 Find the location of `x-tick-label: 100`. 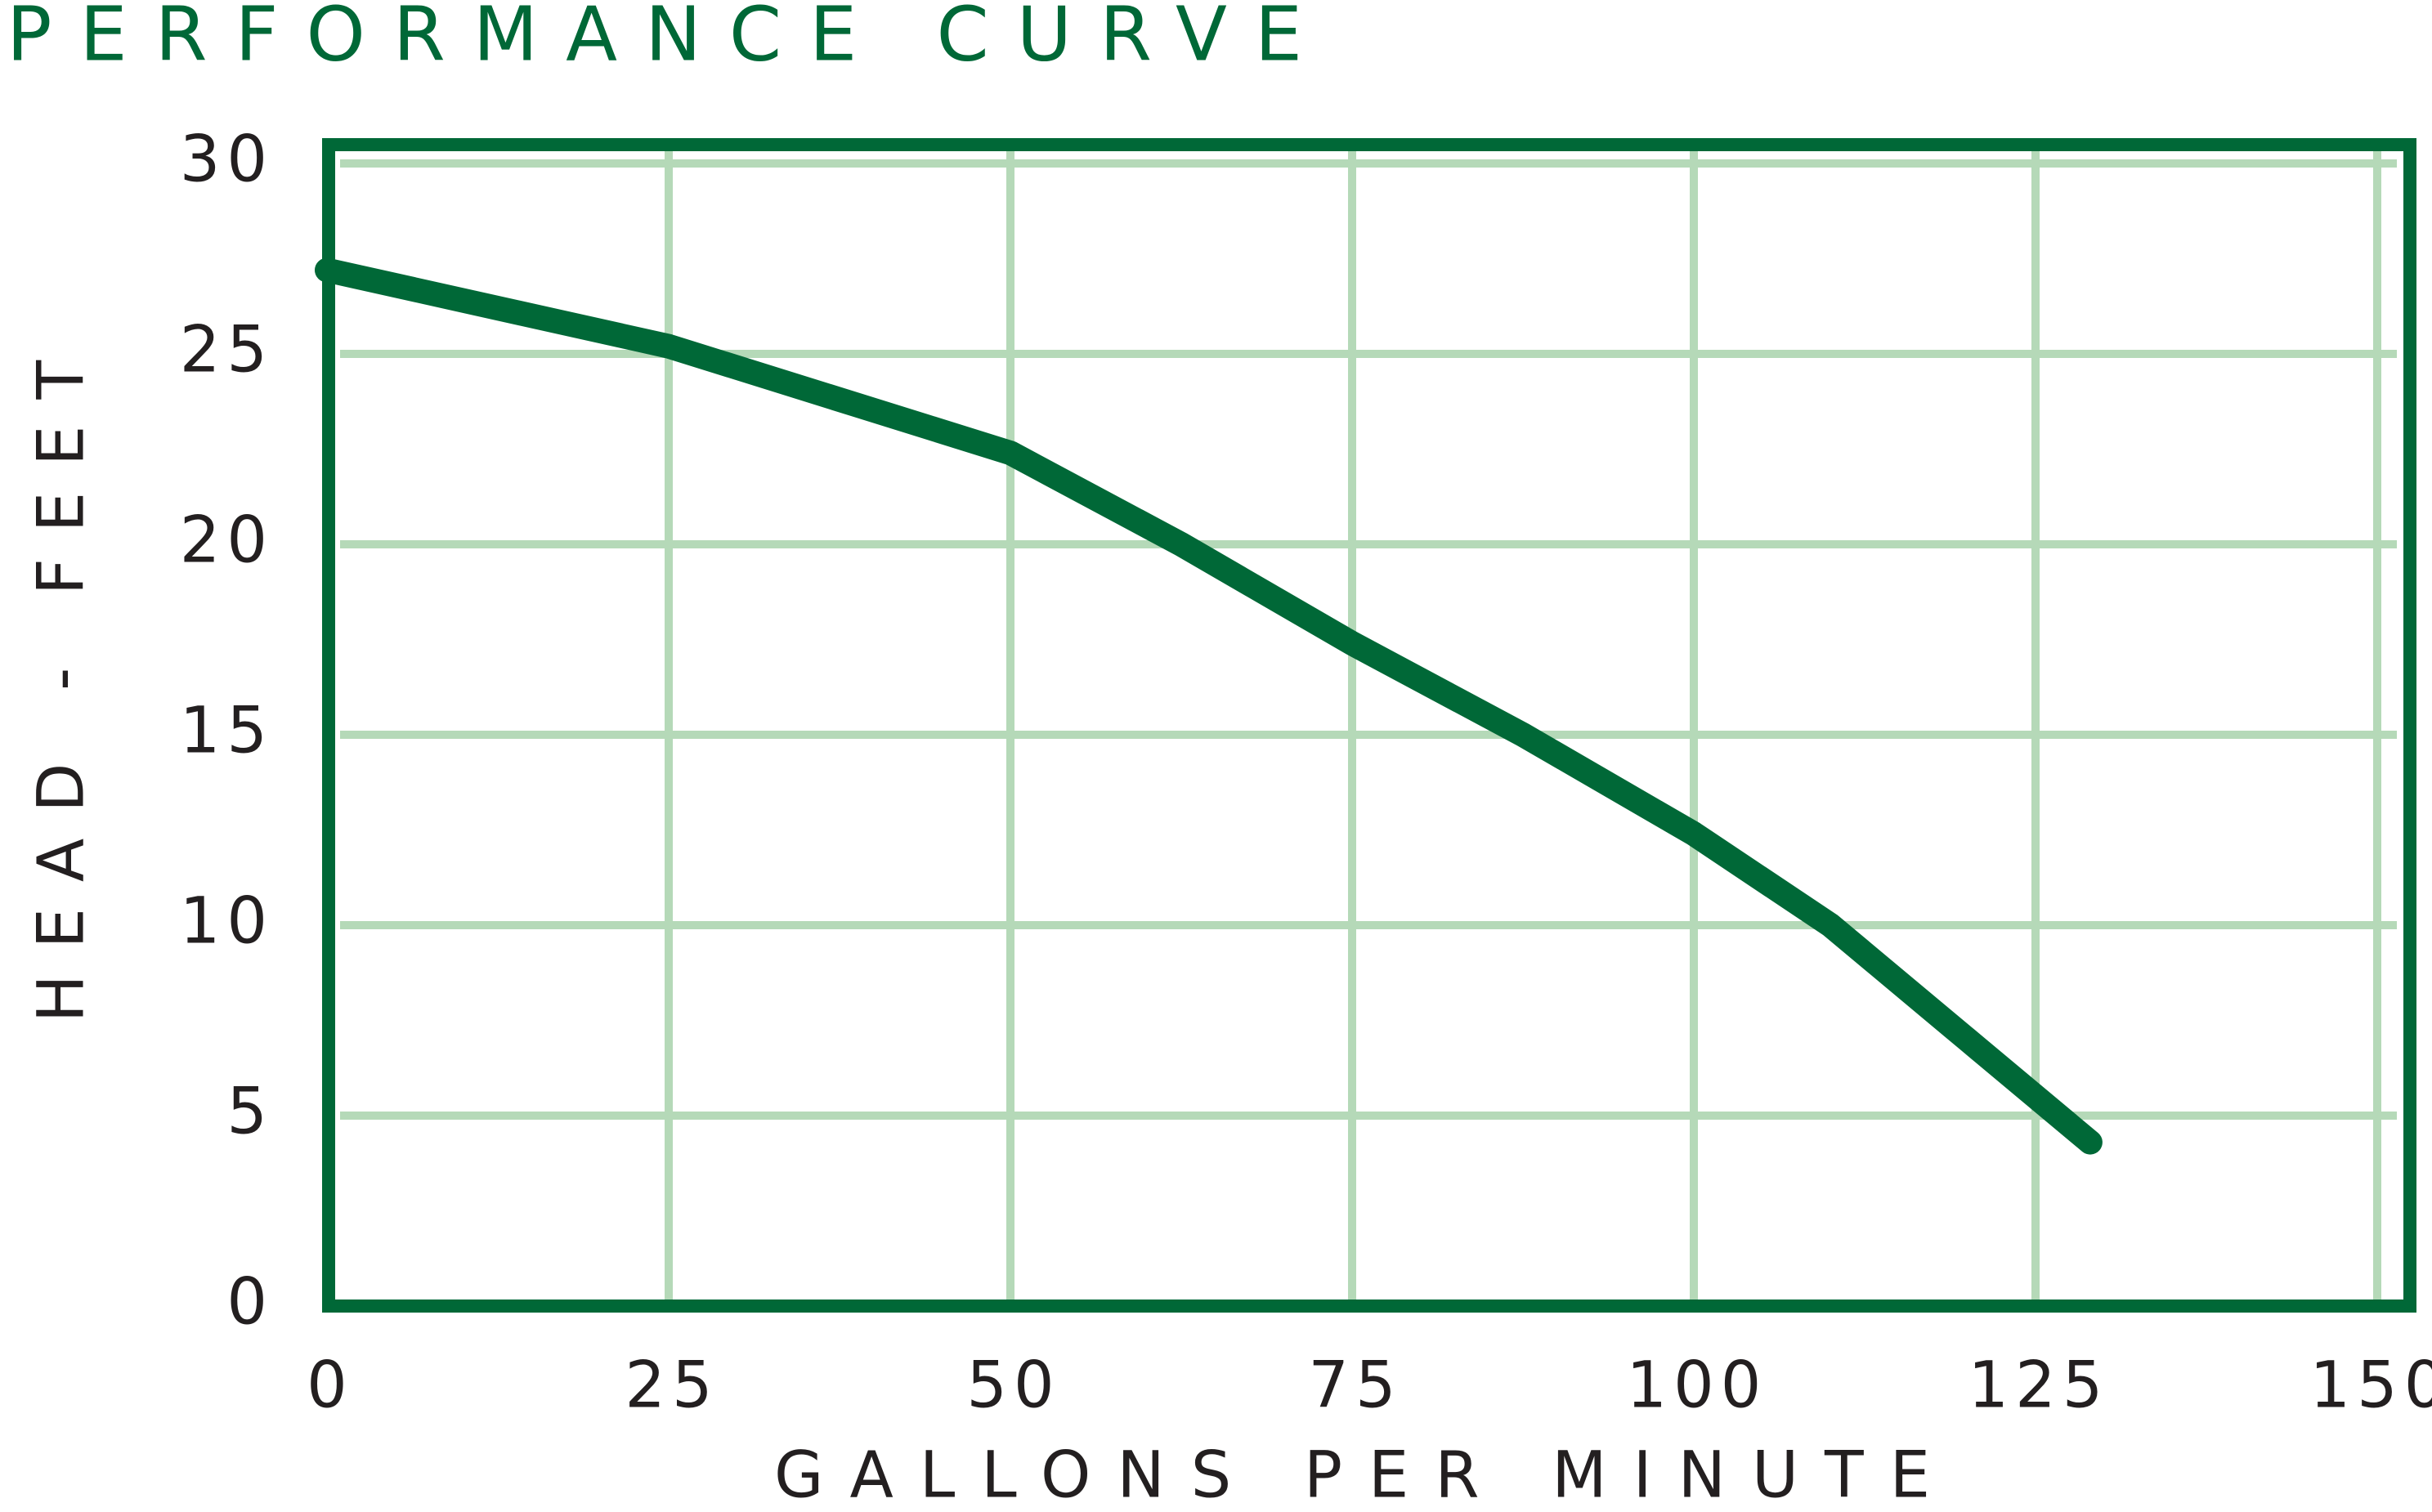

x-tick-label: 100 is located at coordinates (1697, 1385).